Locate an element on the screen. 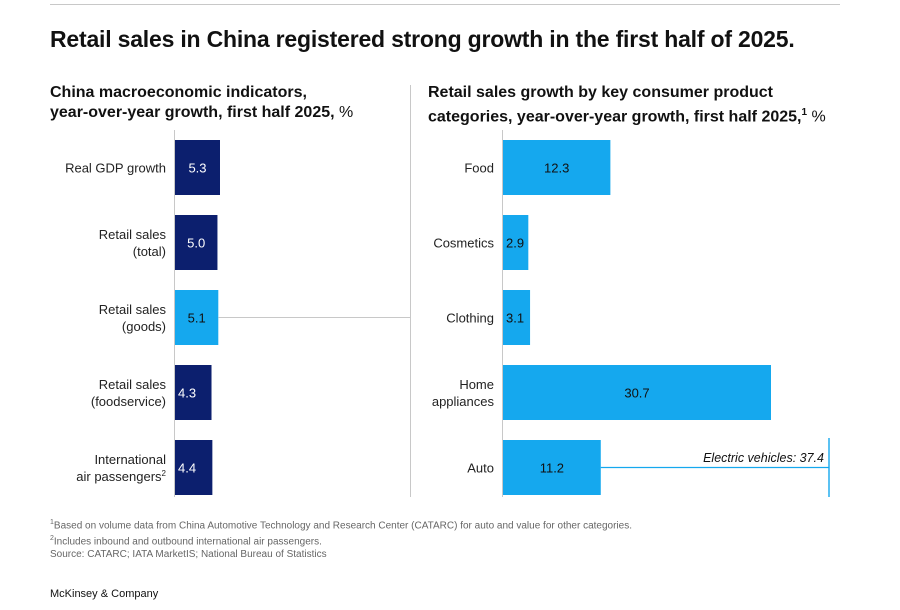 Image resolution: width=900 pixels, height=610 pixels. right-category-label-0-0: Food is located at coordinates (479, 168).